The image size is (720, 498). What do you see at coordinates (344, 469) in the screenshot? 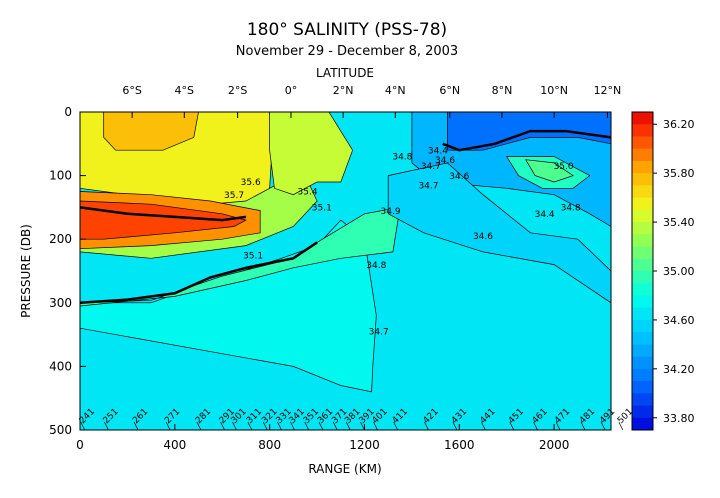
I see `x-axis-label: RANGE (KM)` at bounding box center [344, 469].